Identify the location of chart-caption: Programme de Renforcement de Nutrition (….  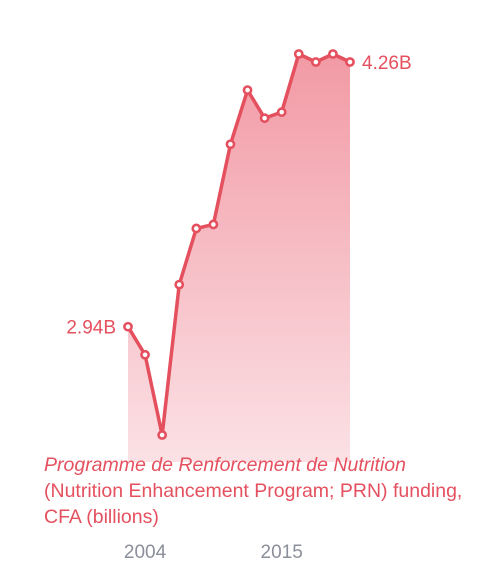
(264, 491).